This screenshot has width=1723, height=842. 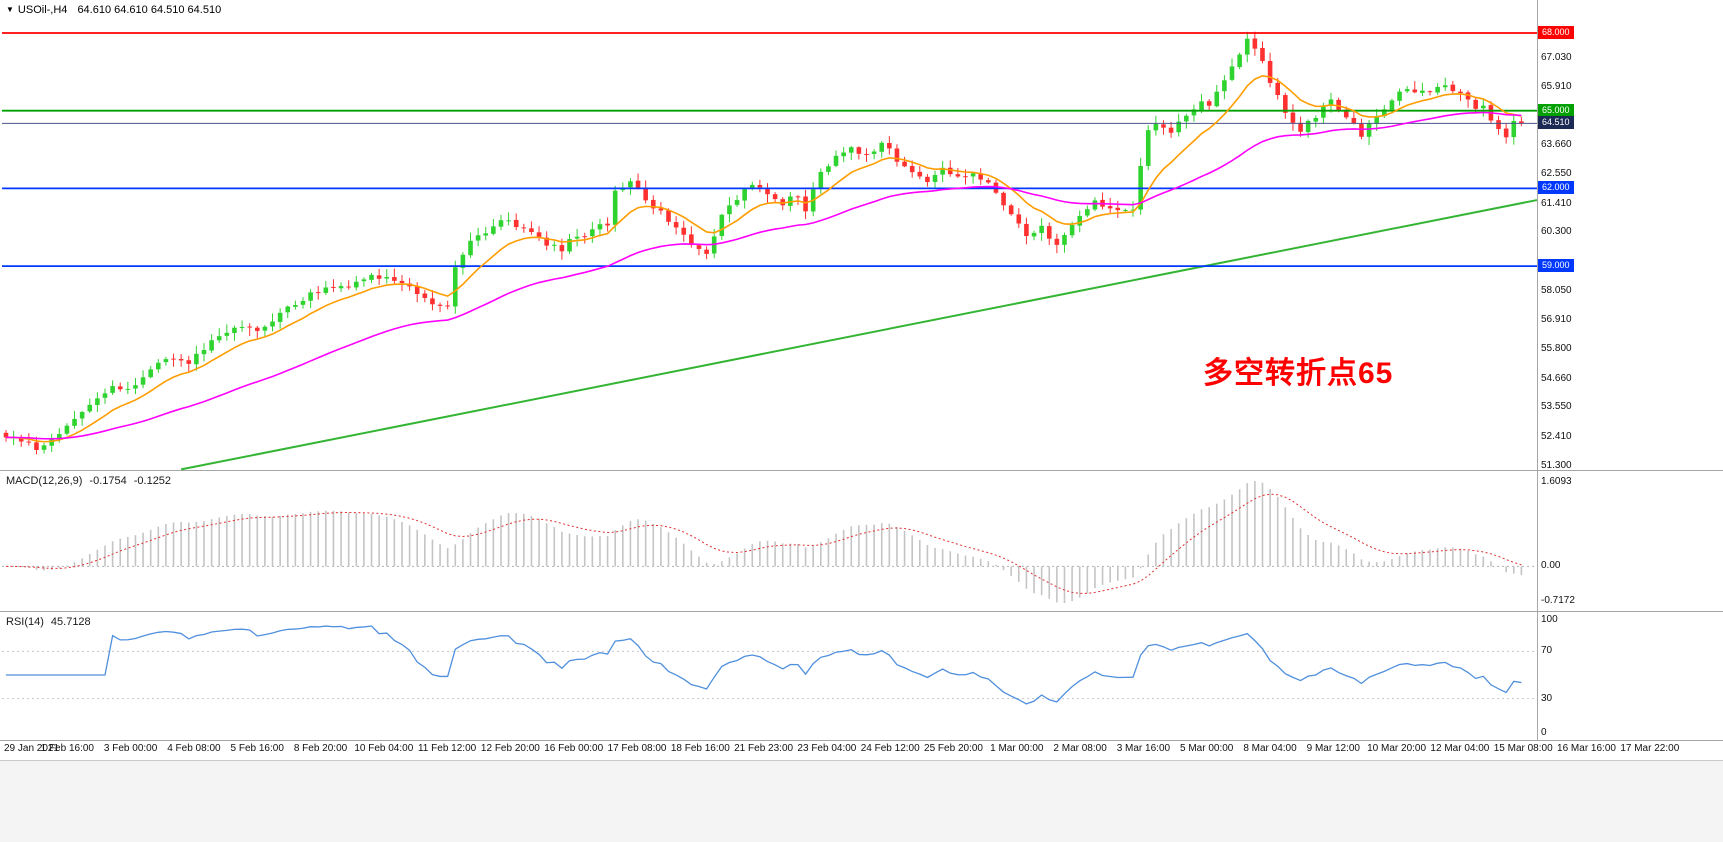 What do you see at coordinates (861, 801) in the screenshot?
I see `bottom-empty-strip` at bounding box center [861, 801].